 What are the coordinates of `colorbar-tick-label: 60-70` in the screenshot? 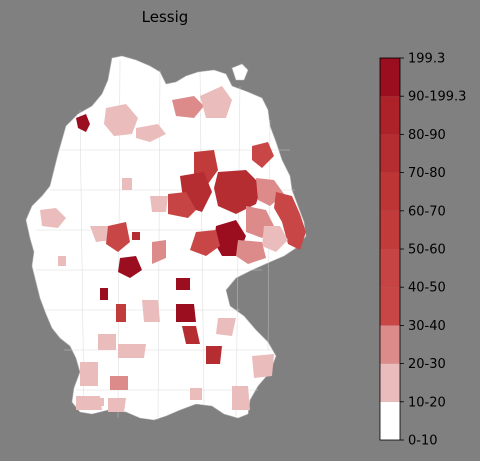 It's located at (427, 211).